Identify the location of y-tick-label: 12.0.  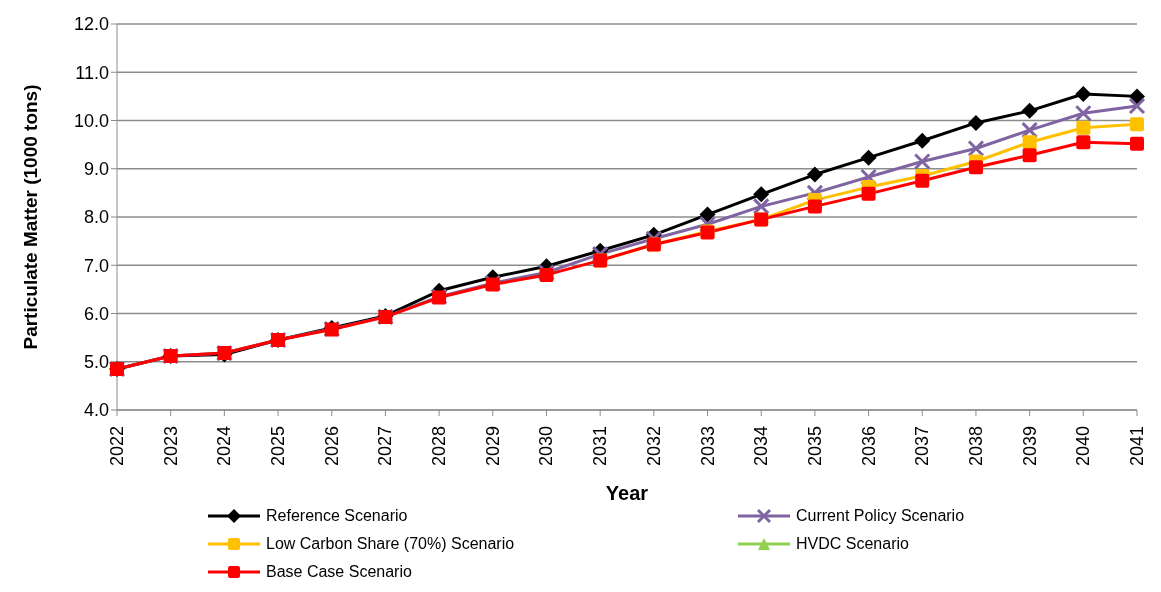
(91, 24).